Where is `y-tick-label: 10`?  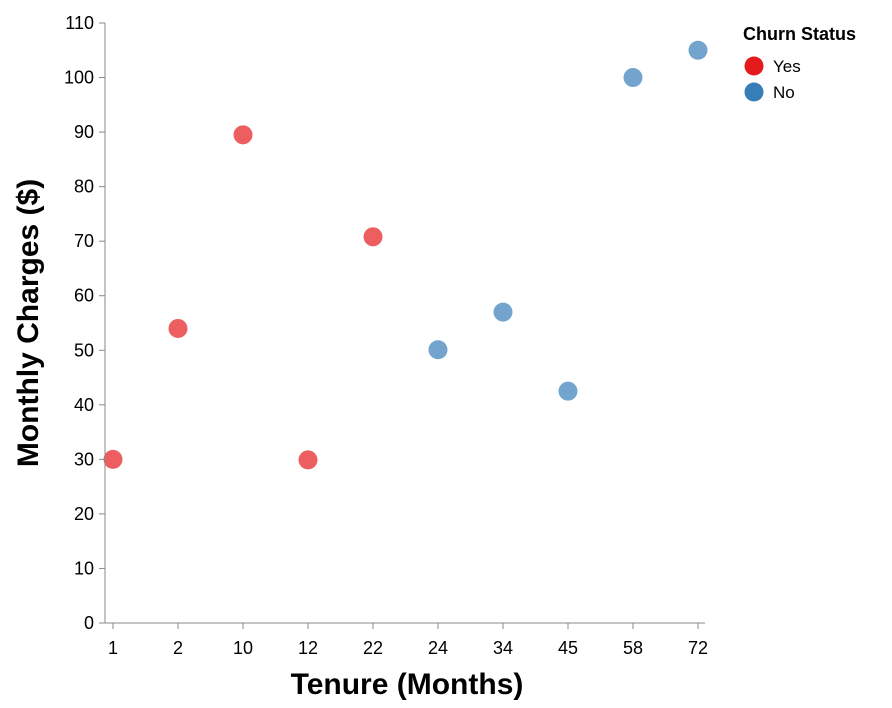
y-tick-label: 10 is located at coordinates (84, 568).